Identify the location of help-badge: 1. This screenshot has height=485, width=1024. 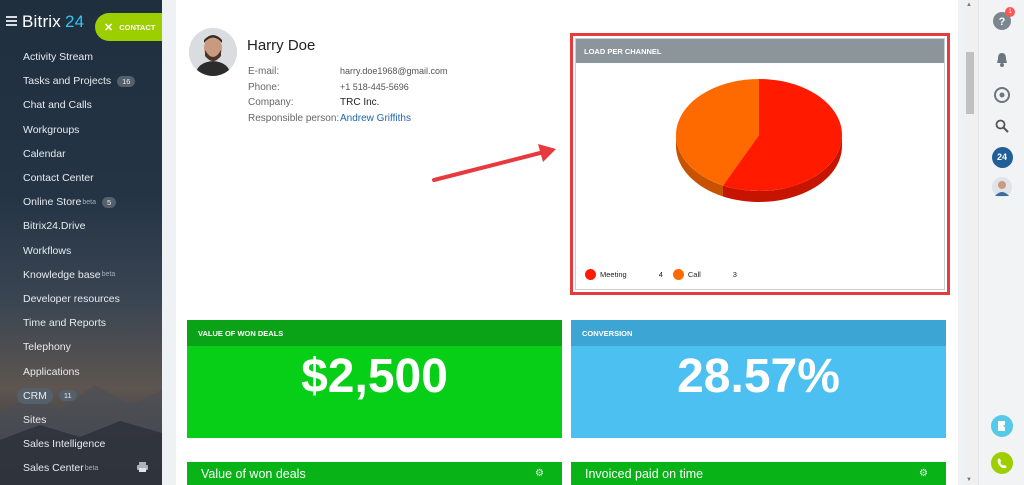
(1010, 12).